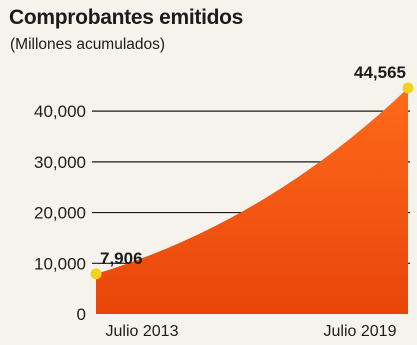  I want to click on y-tick-label: 40,000, so click(60, 111).